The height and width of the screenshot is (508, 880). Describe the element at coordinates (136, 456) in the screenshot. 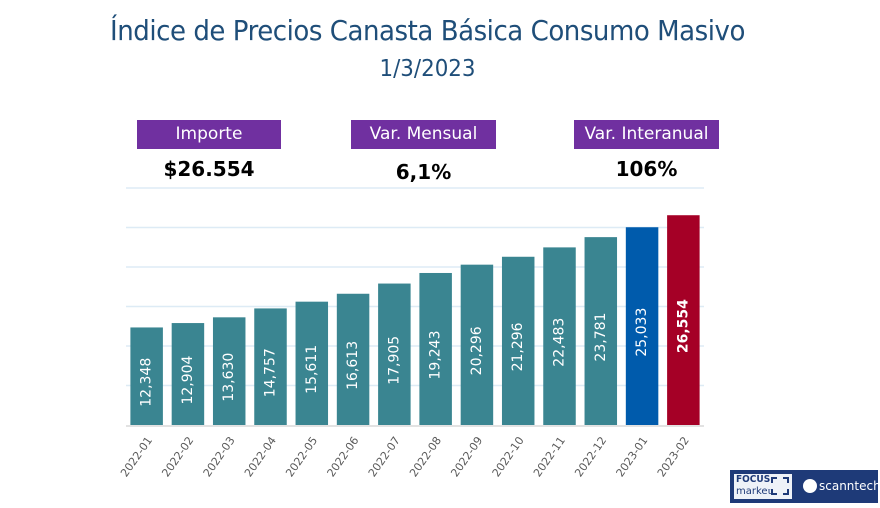

I see `x-tick-2022-01: 2022-01` at that location.